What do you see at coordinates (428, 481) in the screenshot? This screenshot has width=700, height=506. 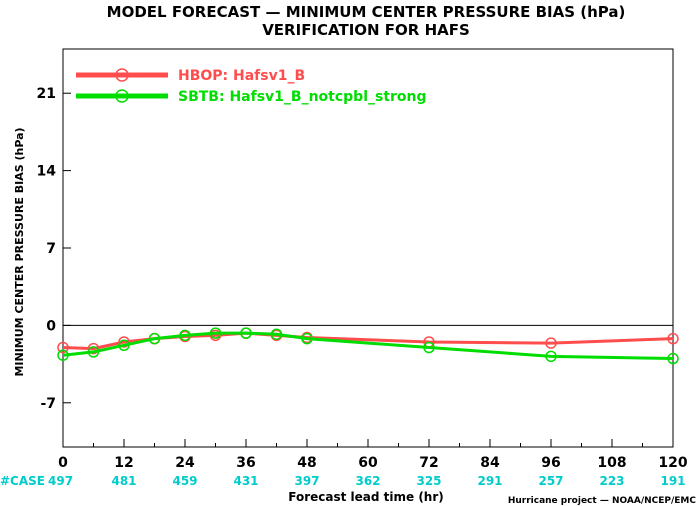 I see `case-count: 325` at bounding box center [428, 481].